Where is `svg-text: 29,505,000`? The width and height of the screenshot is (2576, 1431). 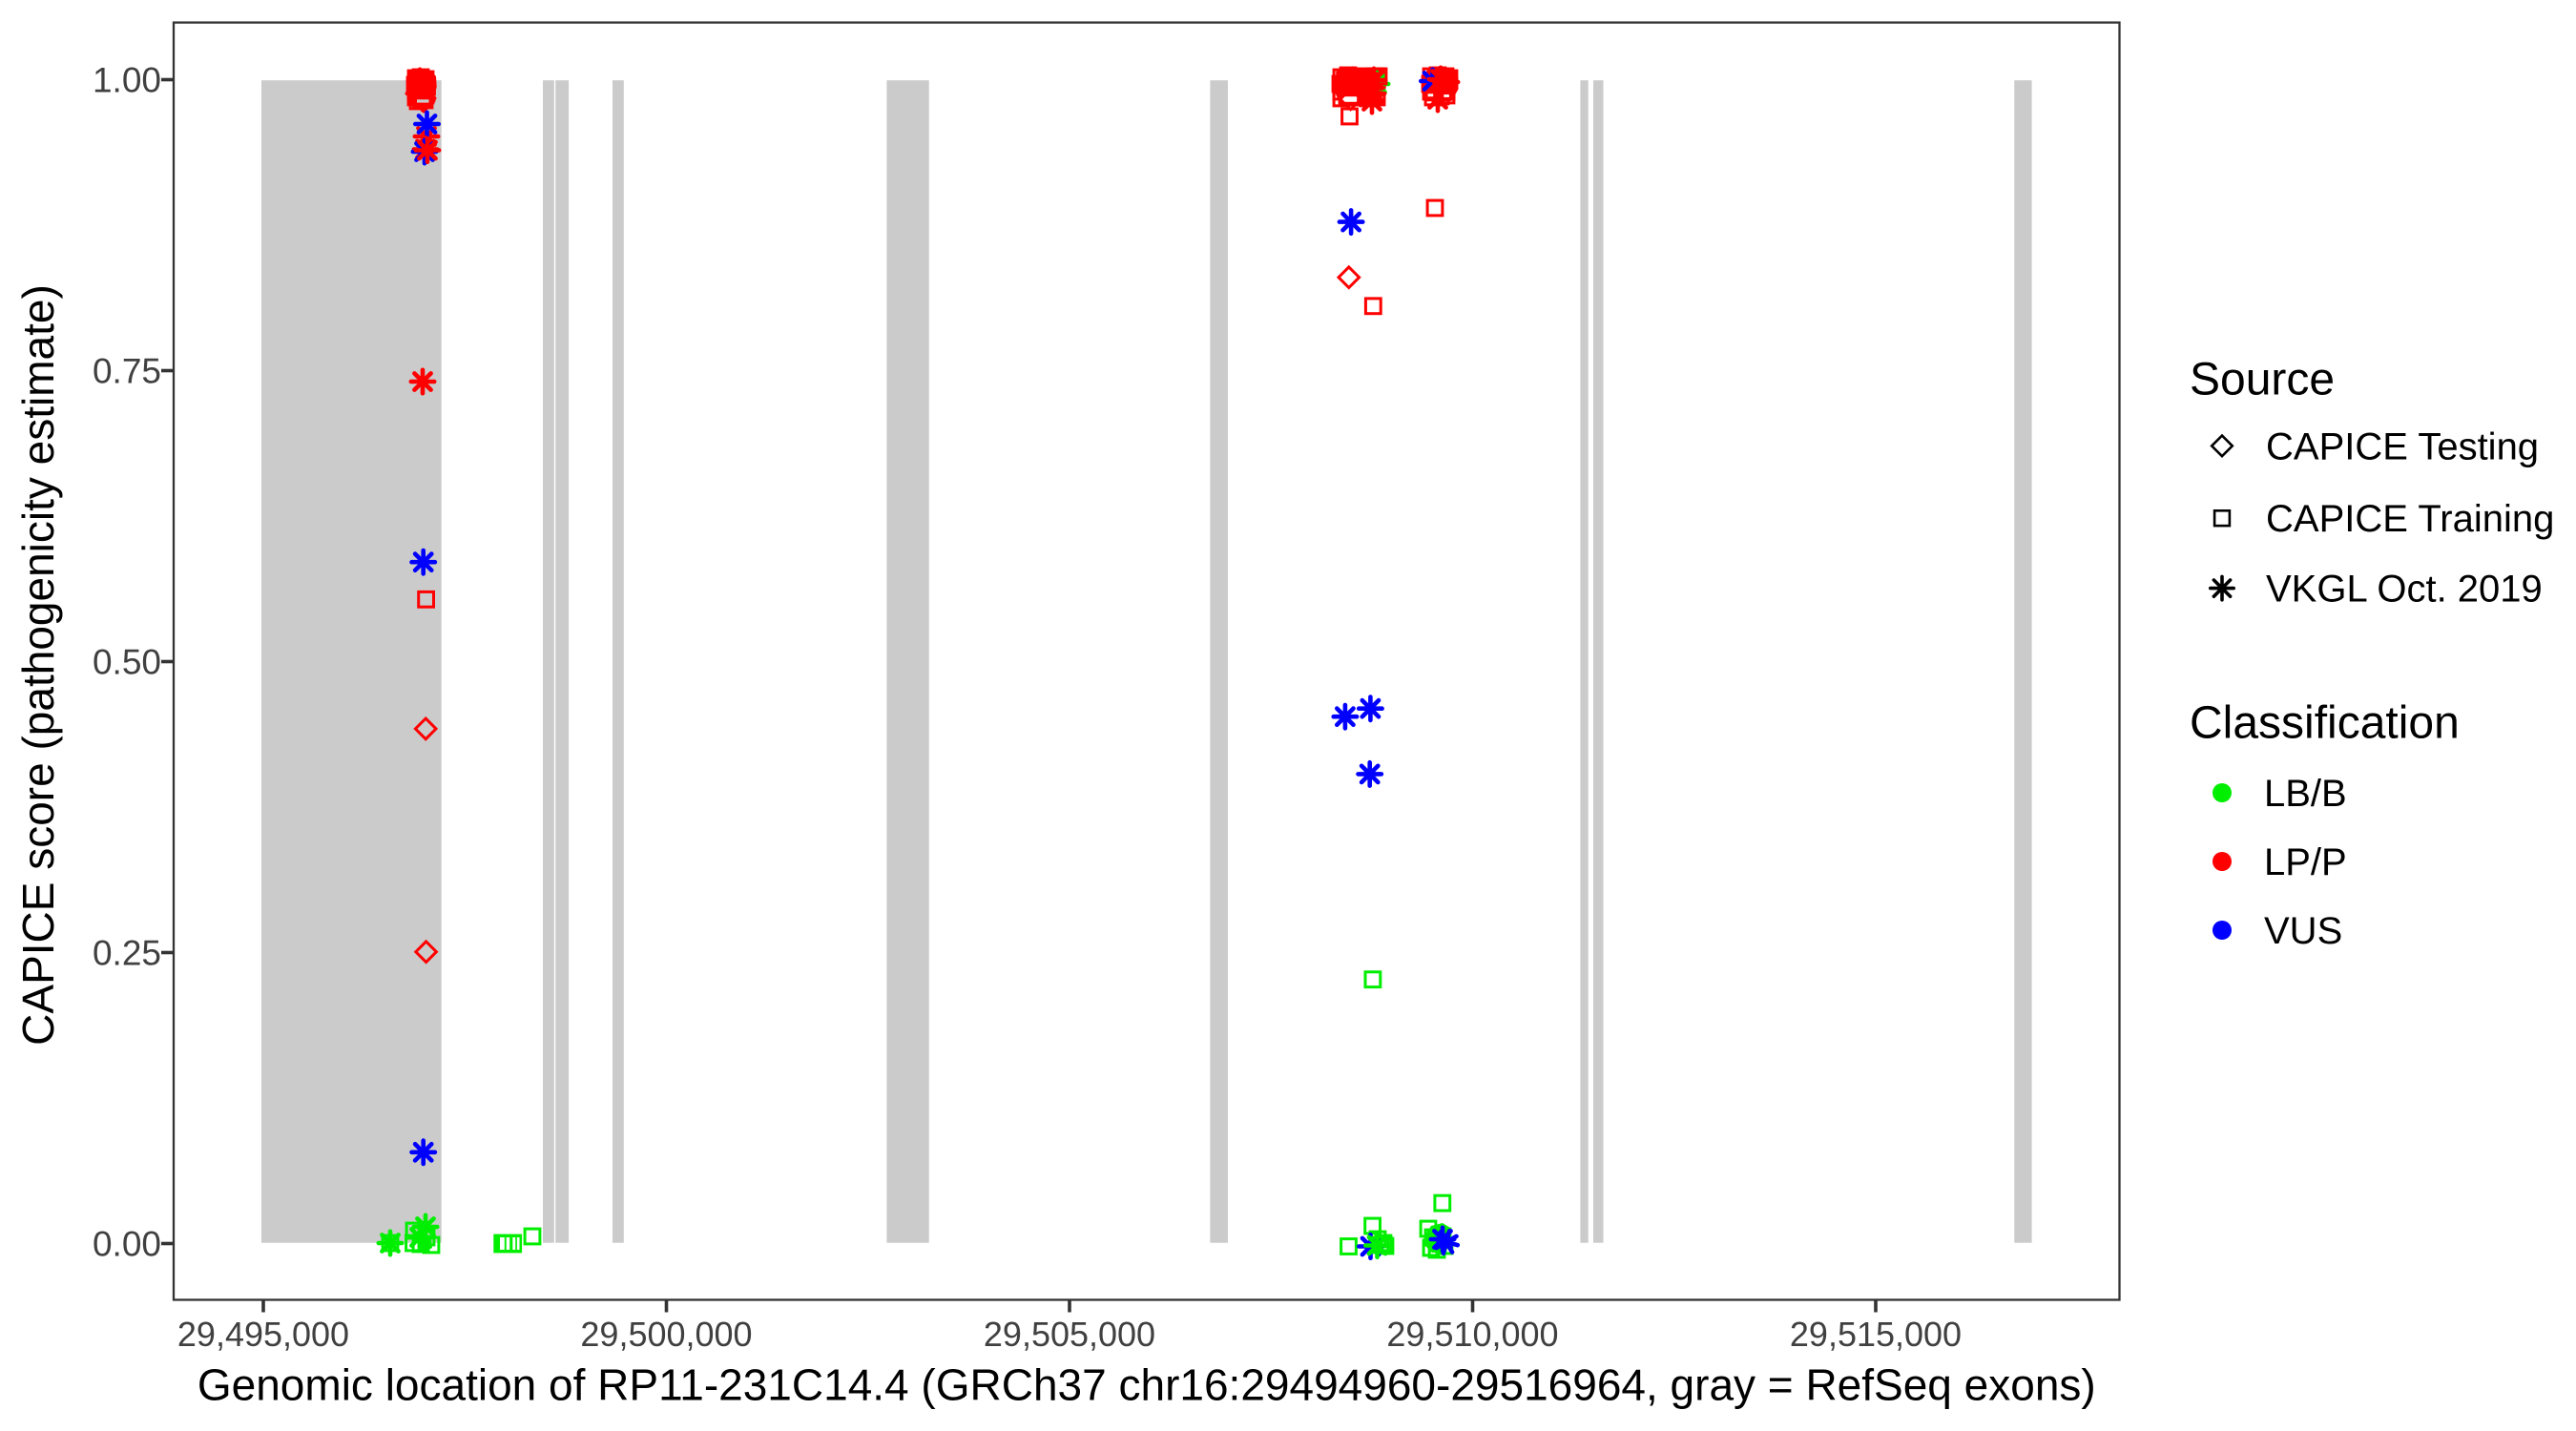 svg-text: 29,505,000 is located at coordinates (1069, 1334).